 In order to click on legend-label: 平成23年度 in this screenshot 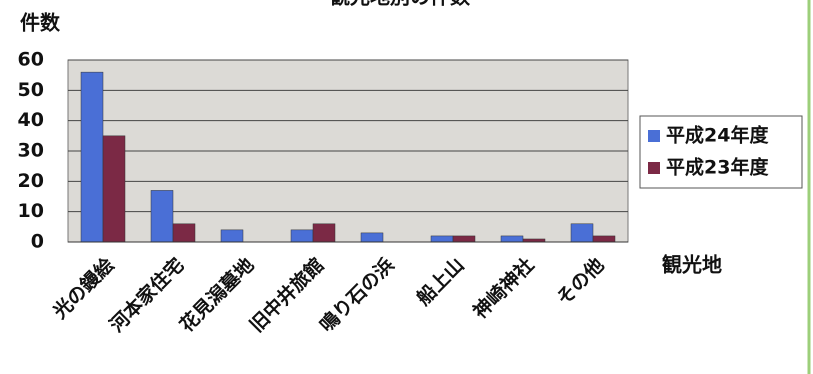, I will do `click(717, 167)`.